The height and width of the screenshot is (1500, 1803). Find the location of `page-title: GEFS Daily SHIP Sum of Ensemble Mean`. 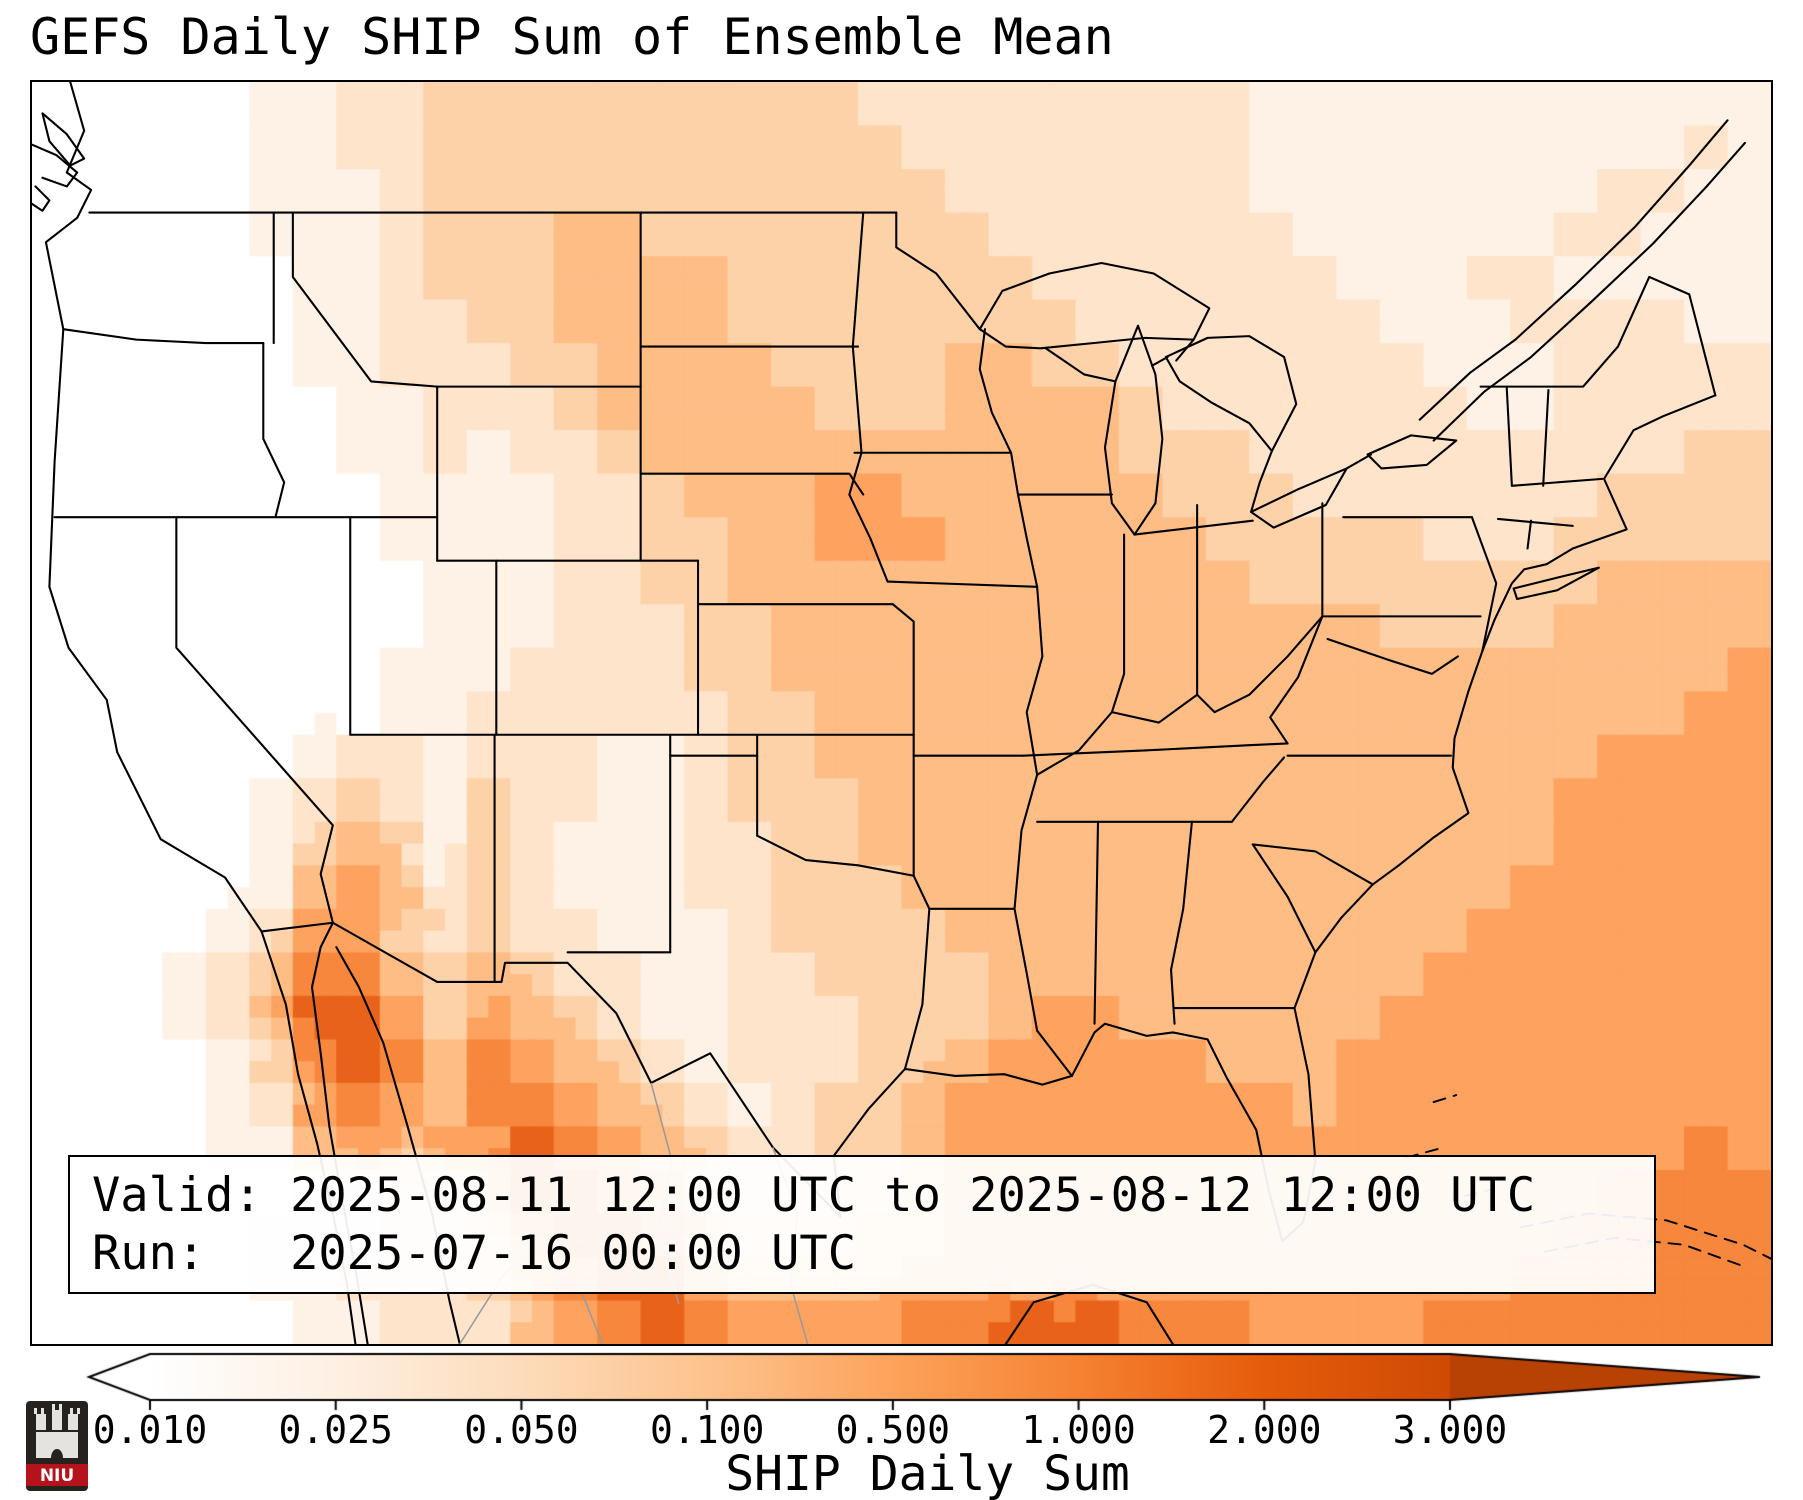

page-title: GEFS Daily SHIP Sum of Ensemble Mean is located at coordinates (572, 37).